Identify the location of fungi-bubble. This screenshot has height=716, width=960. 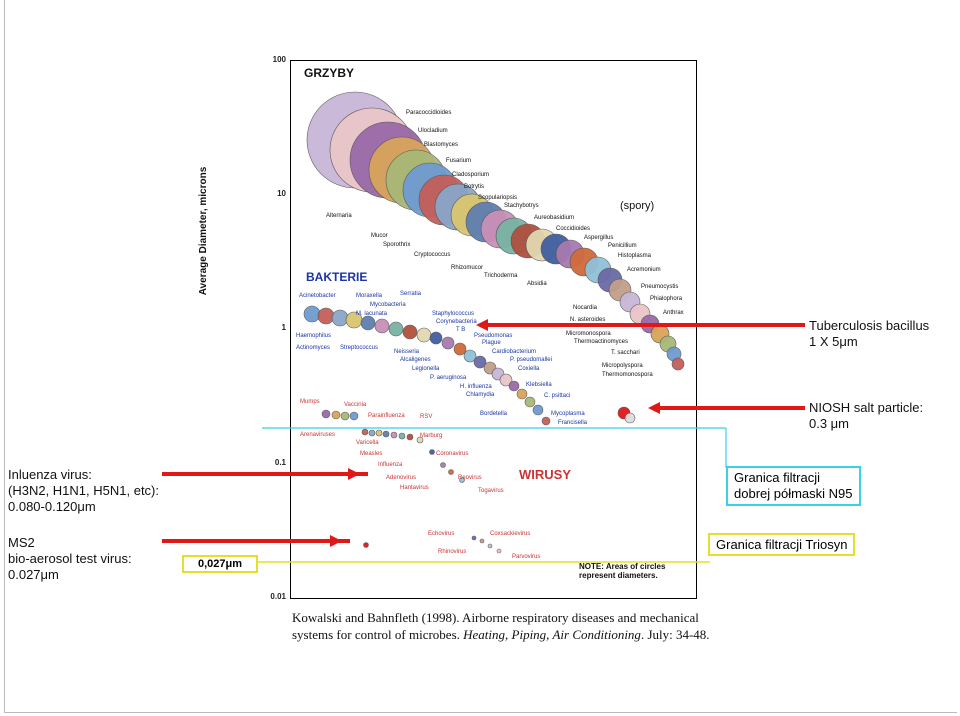
(678, 364).